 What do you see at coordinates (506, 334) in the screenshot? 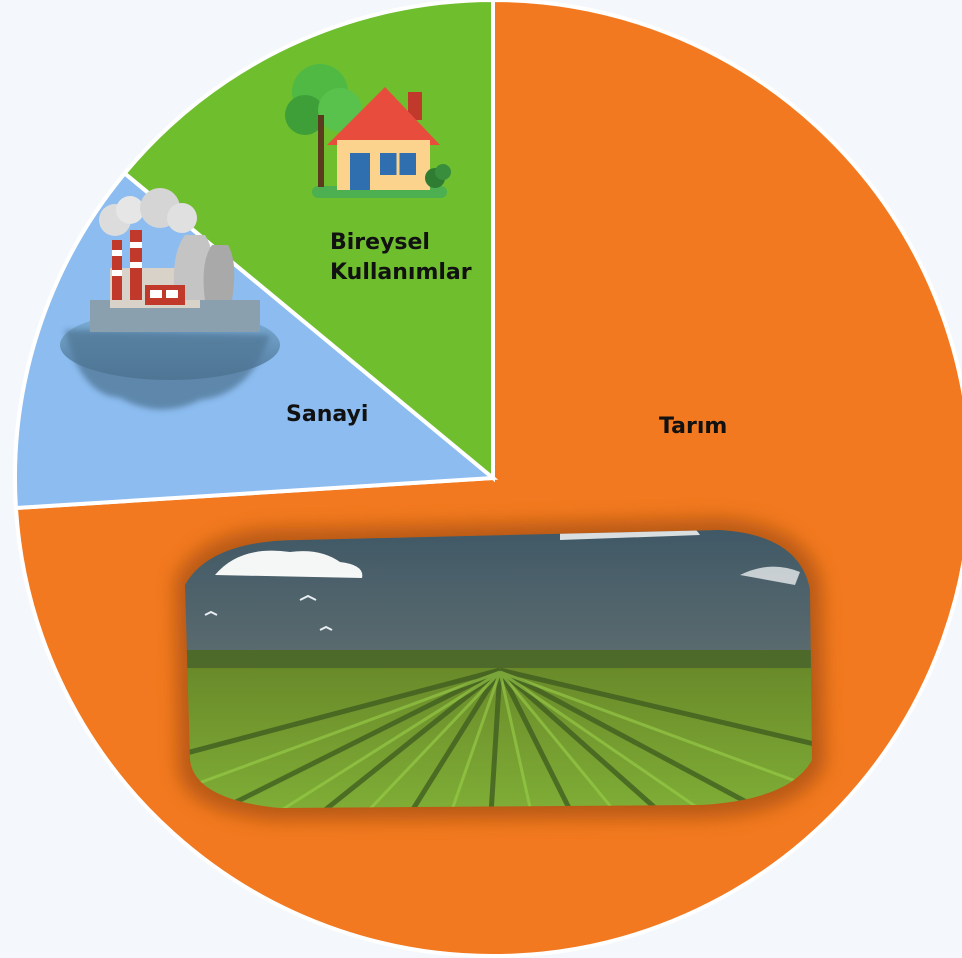
I see `labels-layer: Tarım Sanayi Bireysel Kullanımlar` at bounding box center [506, 334].